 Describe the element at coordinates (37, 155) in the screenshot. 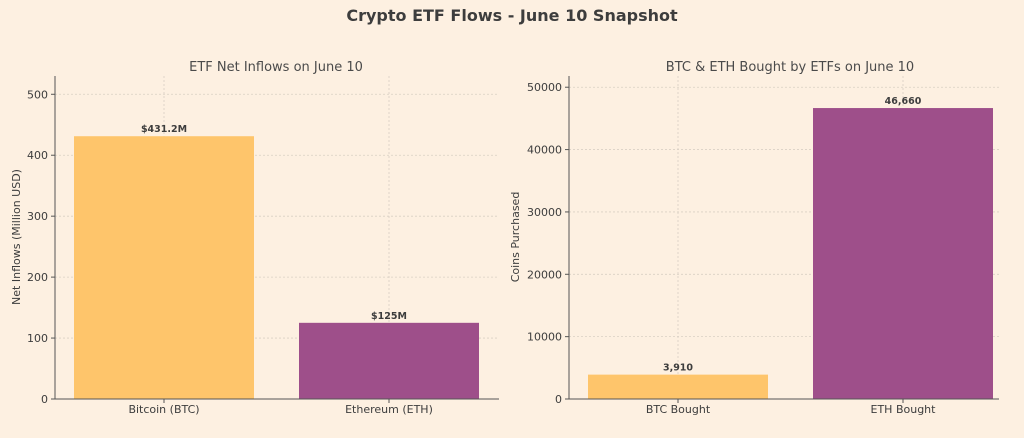

I see `inflows-ytick-label: 400` at that location.